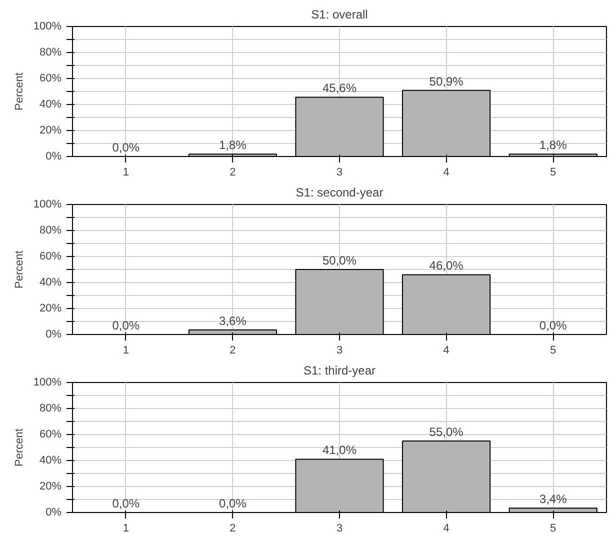 This screenshot has width=614, height=538. Describe the element at coordinates (339, 88) in the screenshot. I see `data-label: 45,6%` at that location.